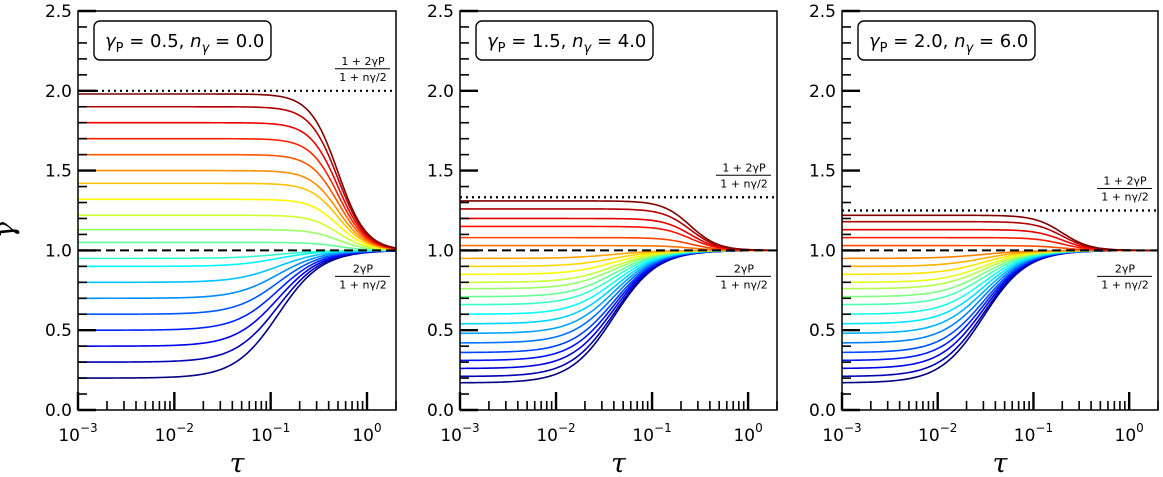 This screenshot has width=1163, height=477. What do you see at coordinates (10, 229) in the screenshot?
I see `y-axis-label: γ` at bounding box center [10, 229].